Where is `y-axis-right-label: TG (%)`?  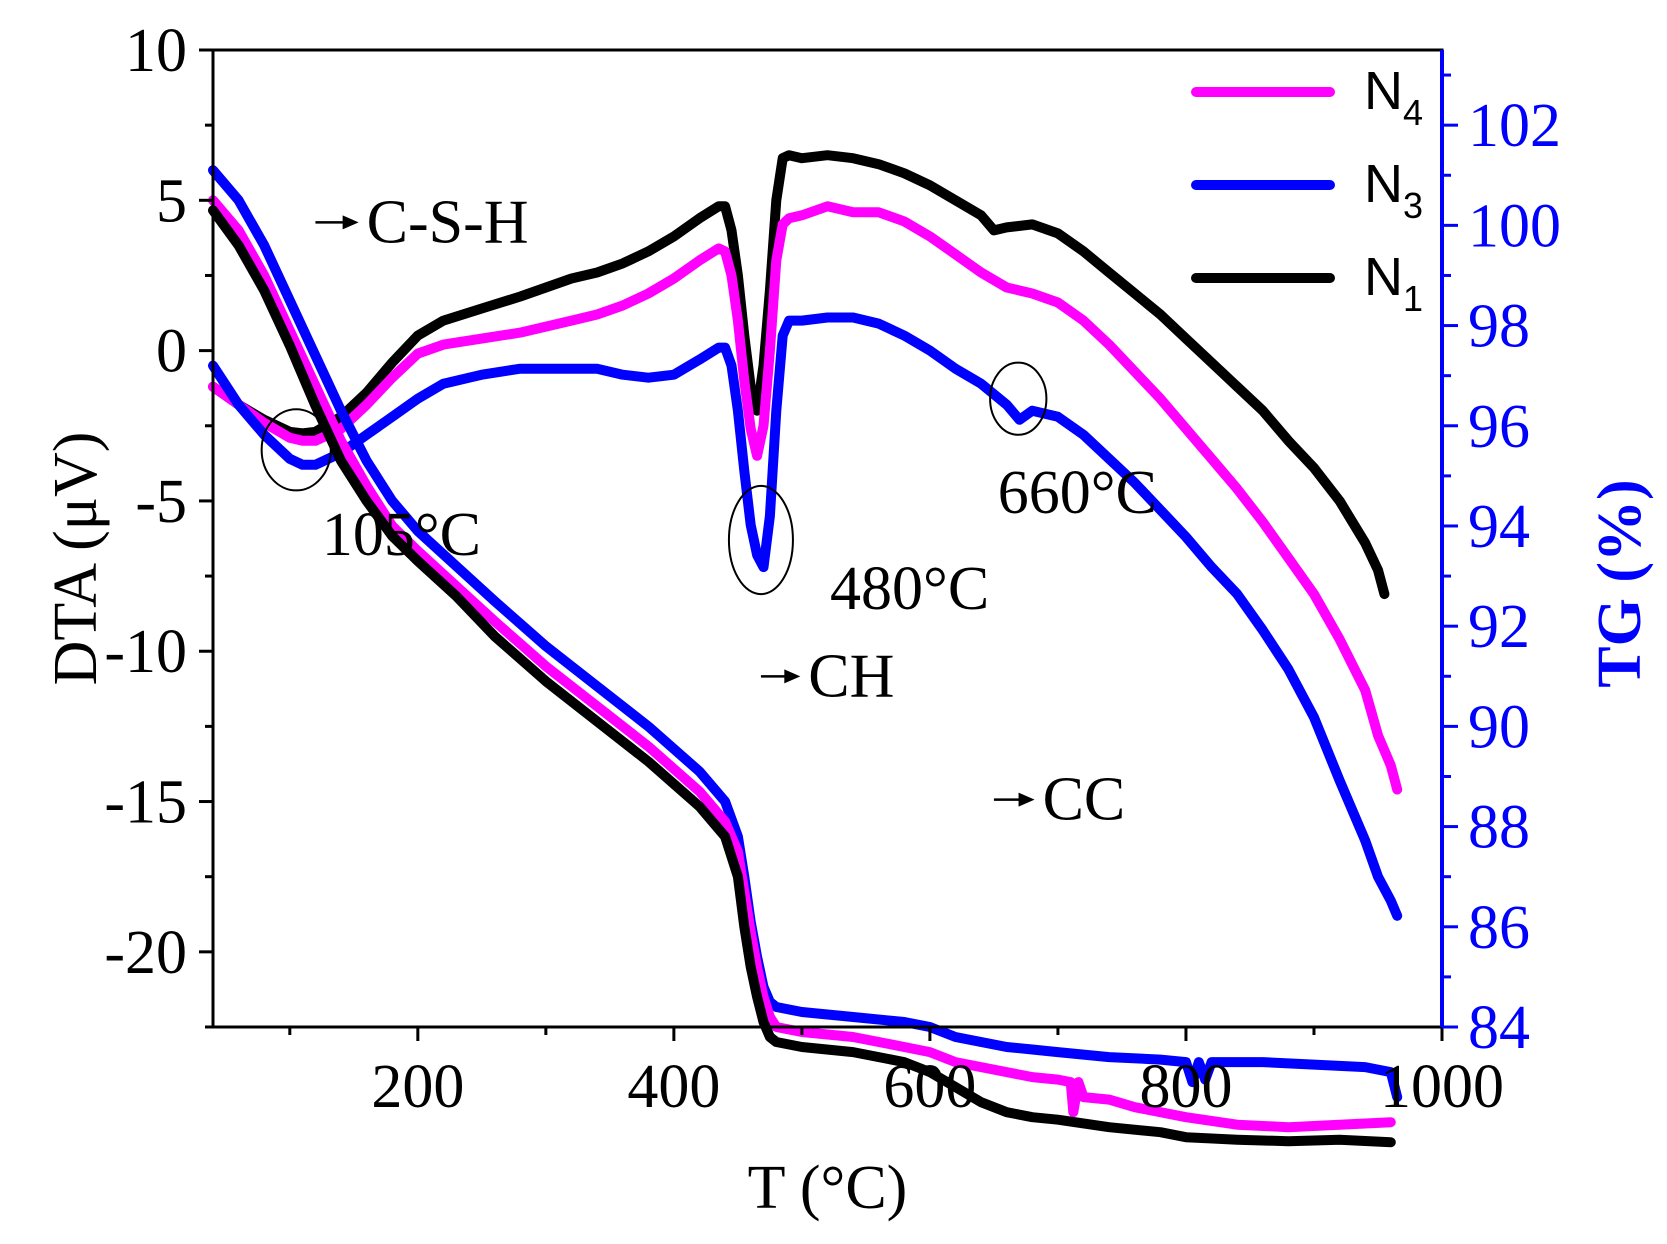 y-axis-right-label: TG (%) is located at coordinates (1620, 583).